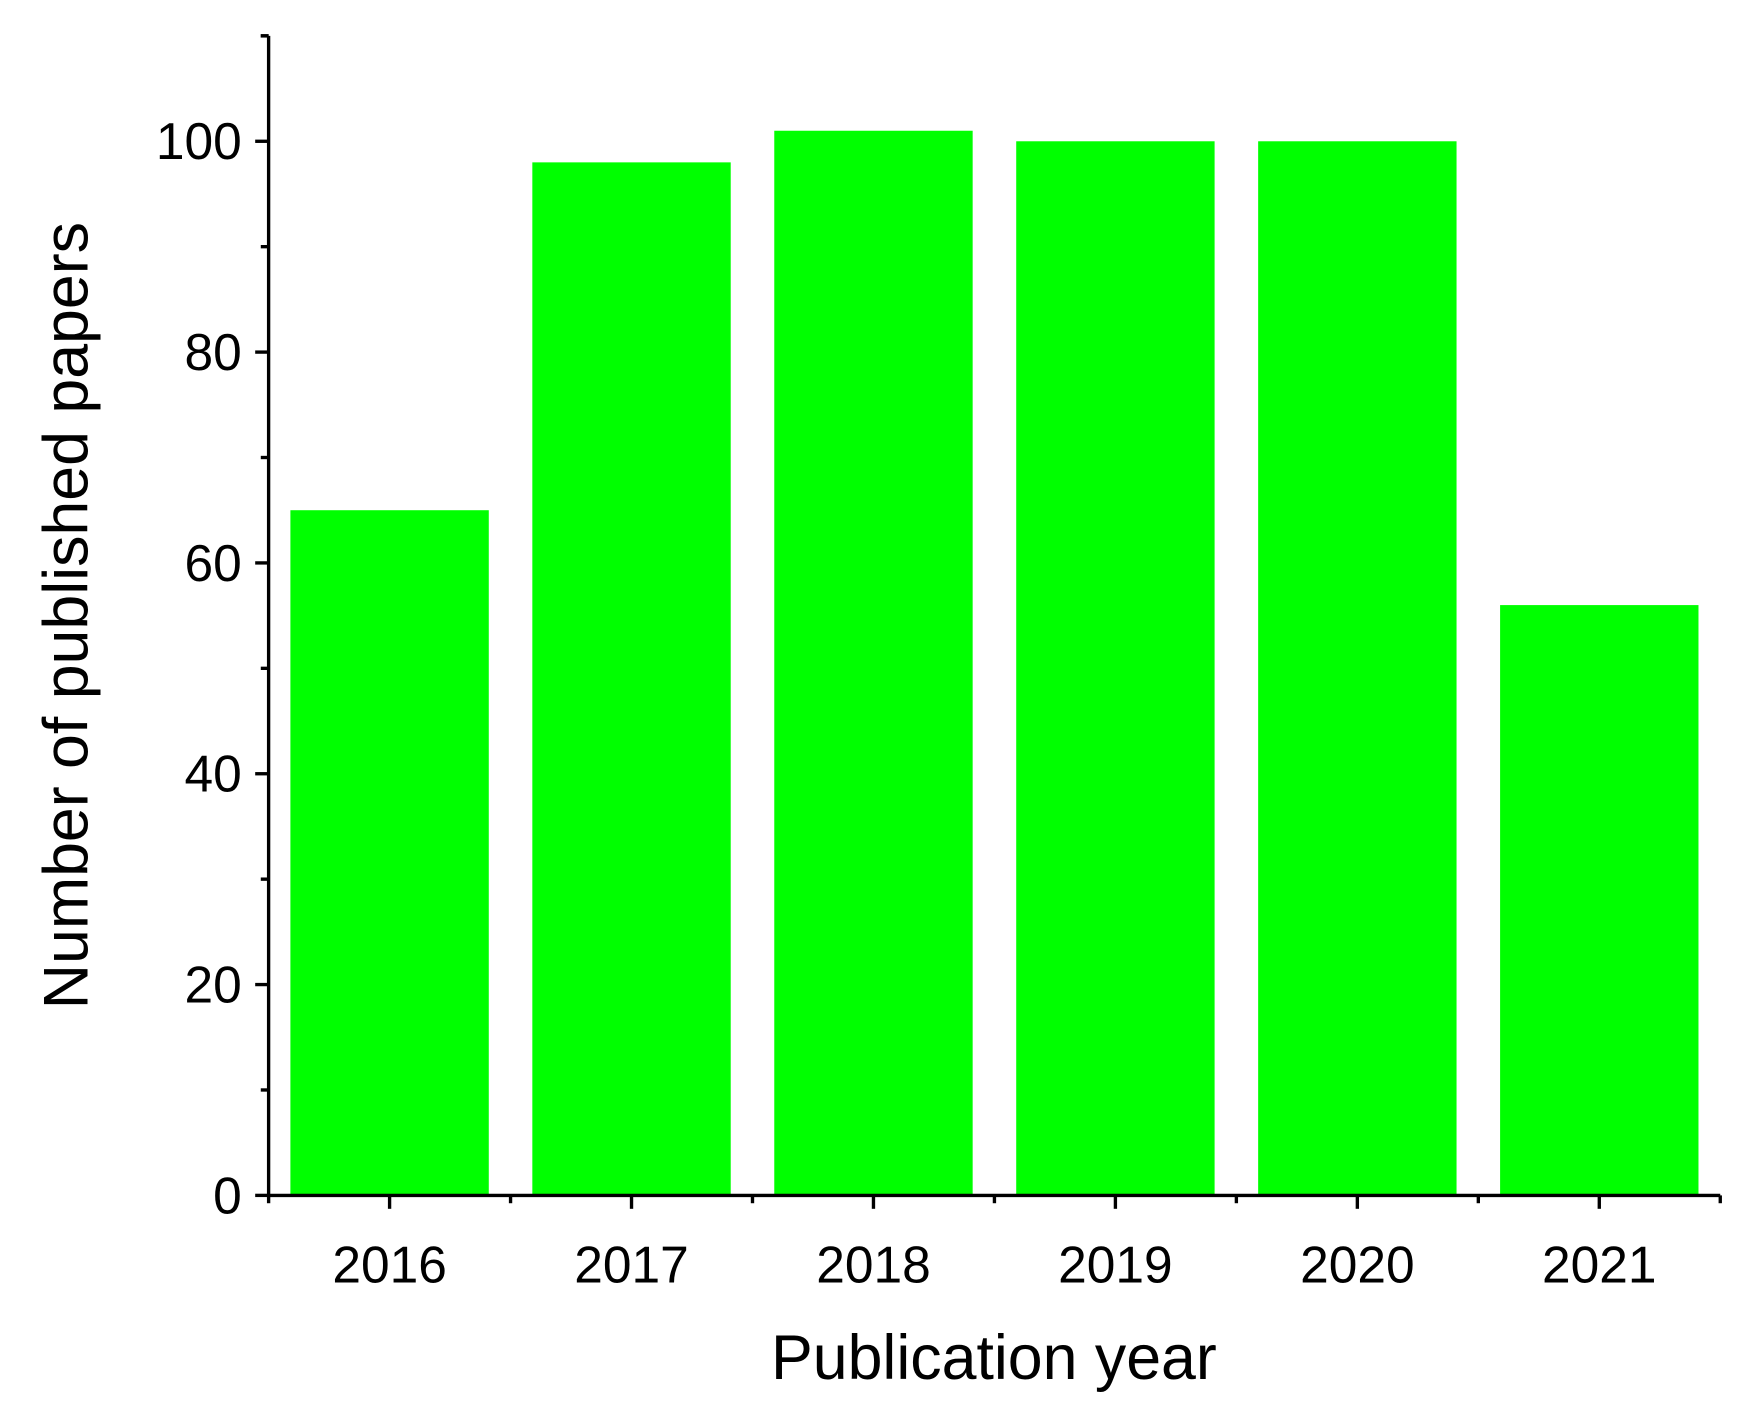  Describe the element at coordinates (389, 1265) in the screenshot. I see `x-tick-label: 2016` at that location.